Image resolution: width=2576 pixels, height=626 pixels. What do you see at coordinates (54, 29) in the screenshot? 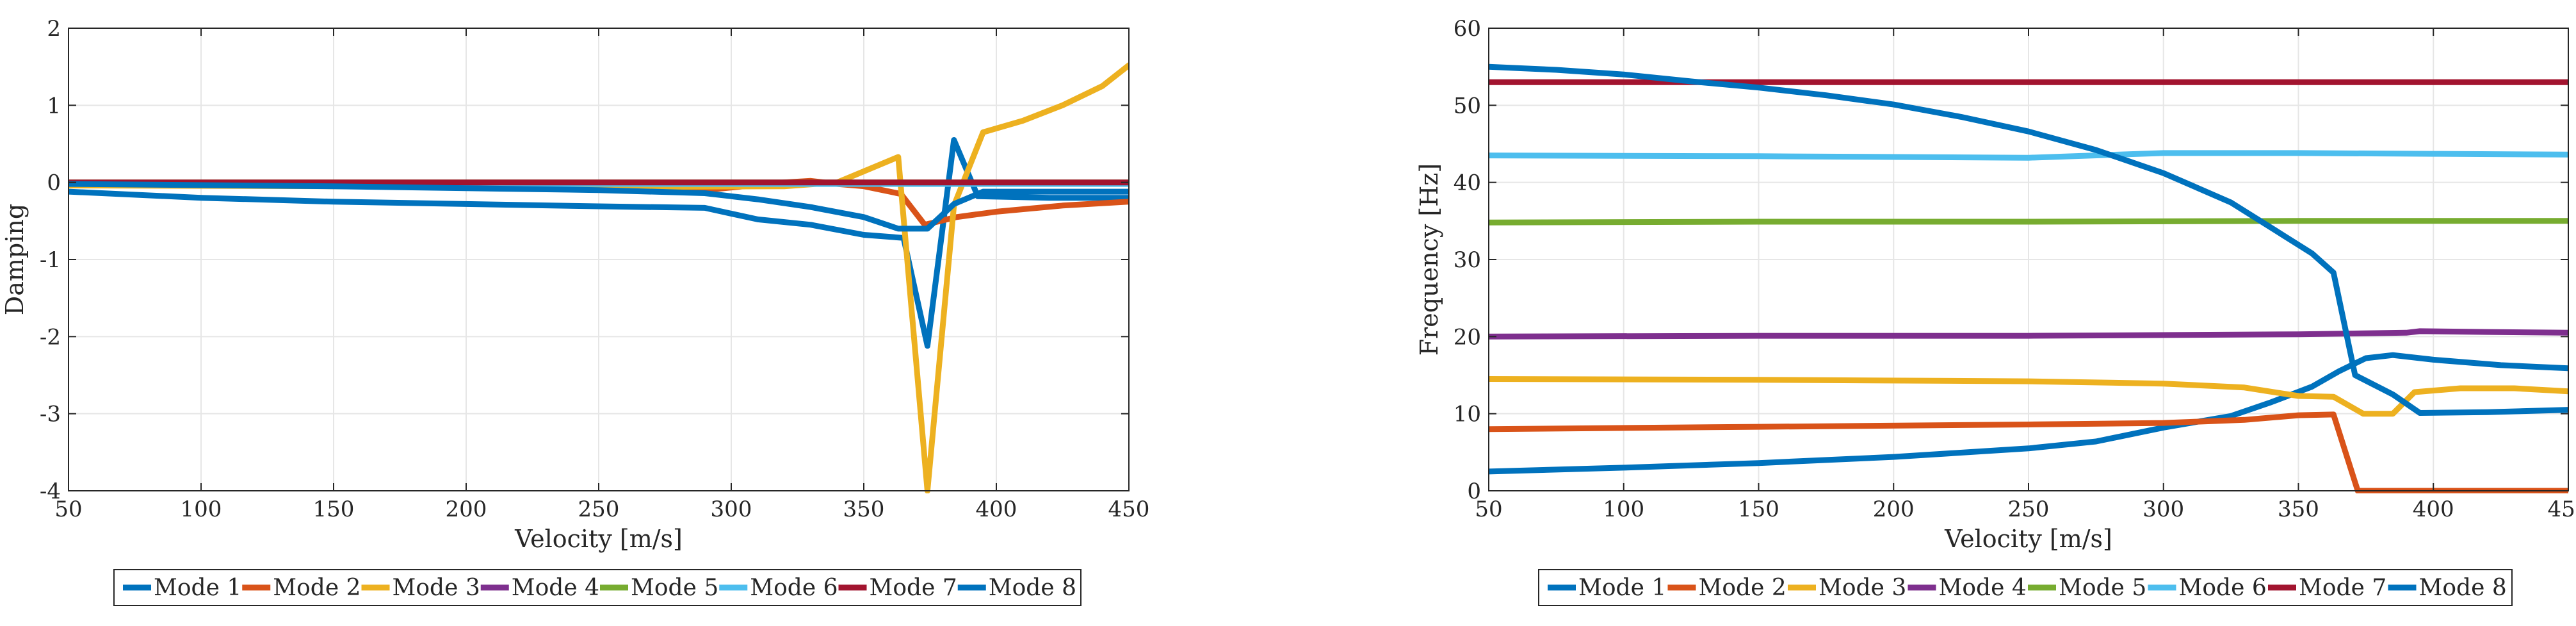
I see `y-tick-label: 2` at bounding box center [54, 29].